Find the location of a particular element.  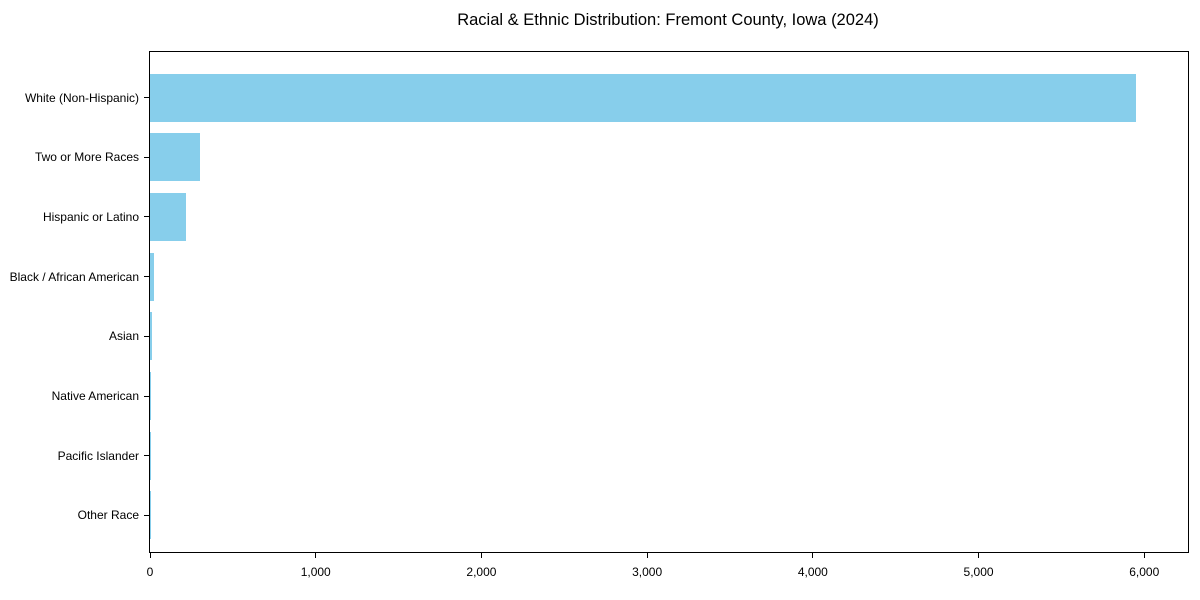

bar-asian is located at coordinates (151, 336).